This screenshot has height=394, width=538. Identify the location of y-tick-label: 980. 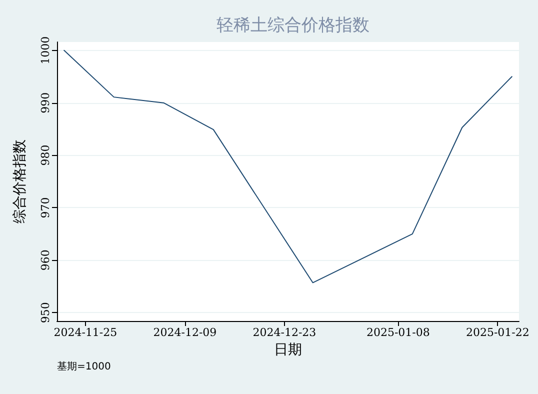
(45, 155).